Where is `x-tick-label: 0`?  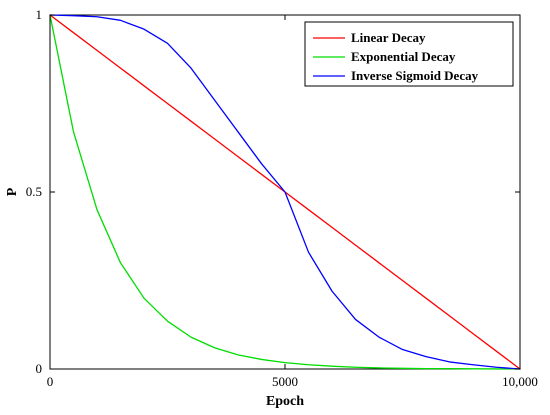 x-tick-label: 0 is located at coordinates (50, 381).